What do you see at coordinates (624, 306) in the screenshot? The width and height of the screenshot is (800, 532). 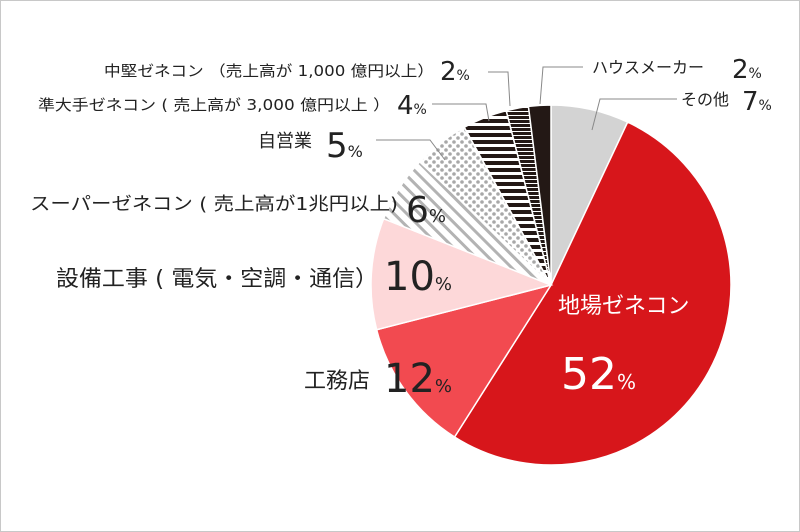 I see `label-jiba-name: 地場ゼネコン` at bounding box center [624, 306].